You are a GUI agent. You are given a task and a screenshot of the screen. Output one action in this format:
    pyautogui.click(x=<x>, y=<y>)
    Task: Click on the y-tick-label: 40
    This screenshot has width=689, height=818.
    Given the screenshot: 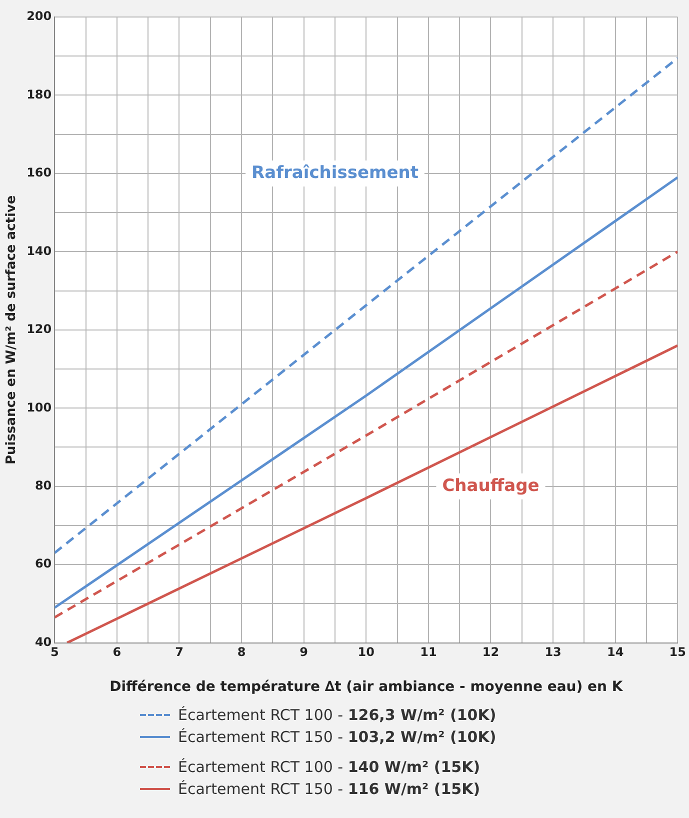 What is the action you would take?
    pyautogui.click(x=43, y=641)
    